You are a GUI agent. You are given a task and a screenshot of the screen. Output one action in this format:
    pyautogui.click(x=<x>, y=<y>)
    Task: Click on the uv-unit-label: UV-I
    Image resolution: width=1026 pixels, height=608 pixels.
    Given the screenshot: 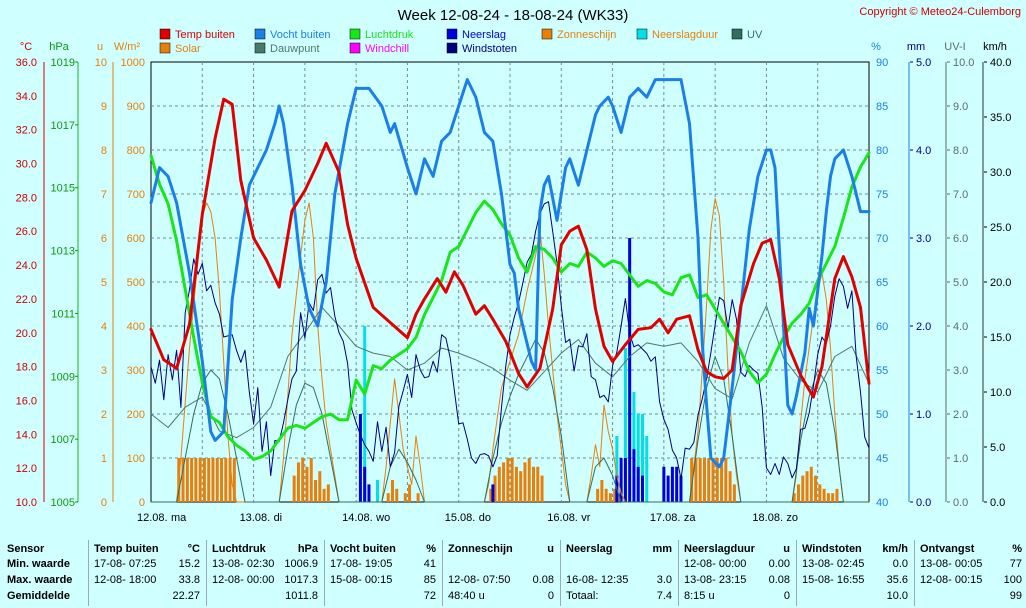 What is the action you would take?
    pyautogui.click(x=954, y=47)
    